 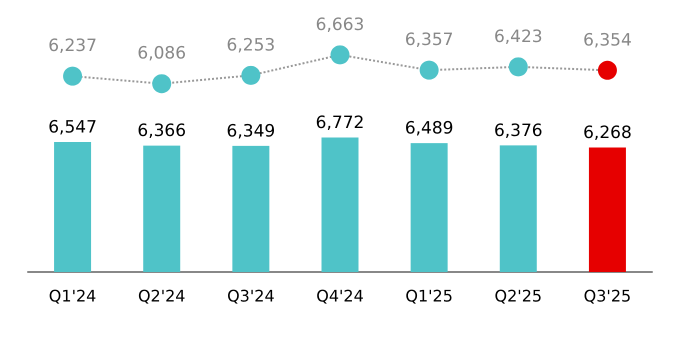 What do you see at coordinates (161, 131) in the screenshot?
I see `data-label: 6,366` at bounding box center [161, 131].